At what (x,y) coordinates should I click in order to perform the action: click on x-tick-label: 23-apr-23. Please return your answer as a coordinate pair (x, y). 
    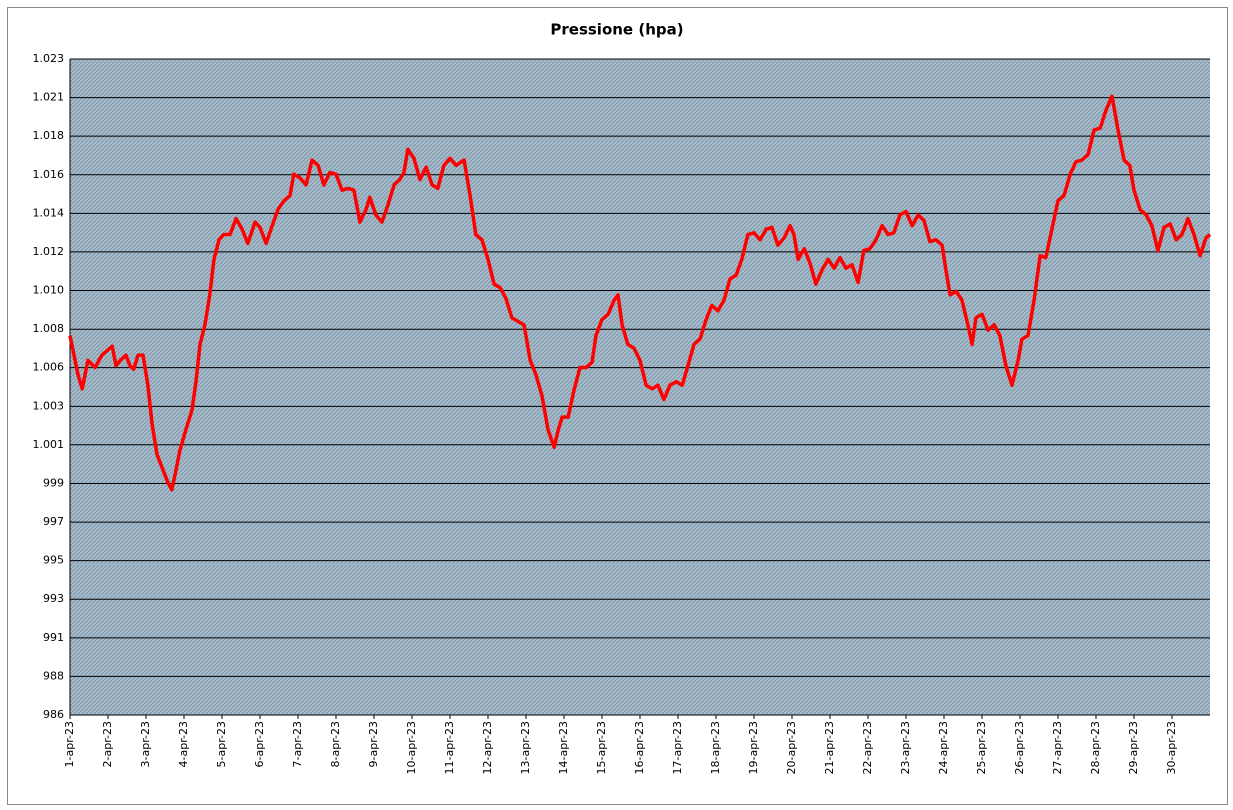
    Looking at the image, I should click on (905, 747).